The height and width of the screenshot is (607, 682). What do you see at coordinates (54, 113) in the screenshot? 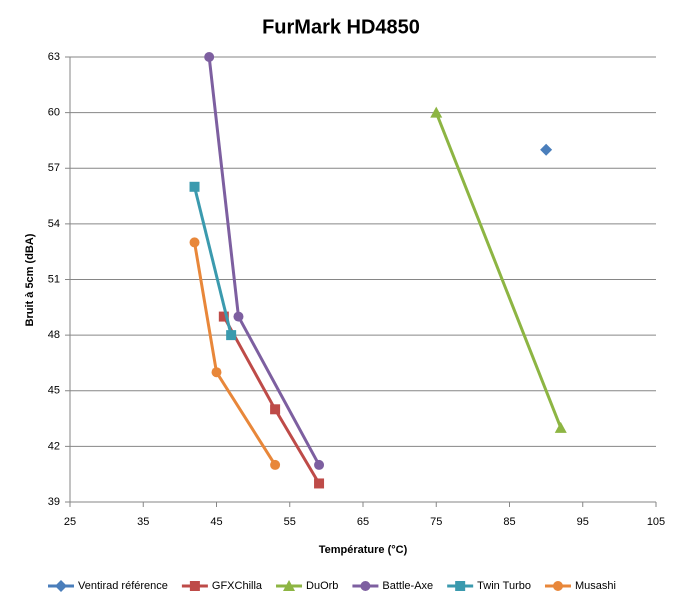
I see `y-tick-label: 60` at bounding box center [54, 113].